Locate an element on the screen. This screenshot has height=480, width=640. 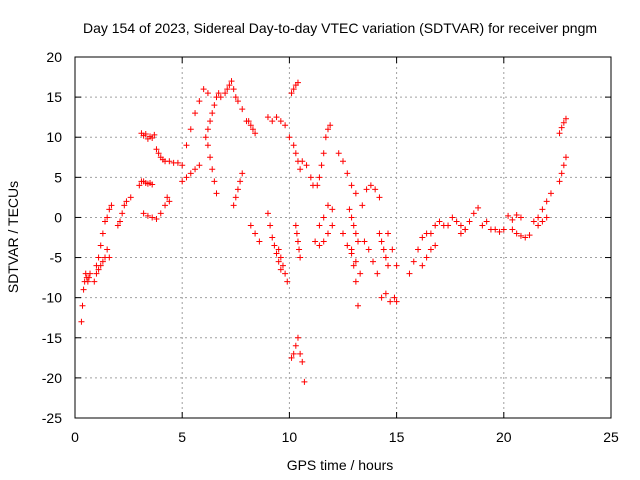
y-tick-label: -5 is located at coordinates (56, 258).